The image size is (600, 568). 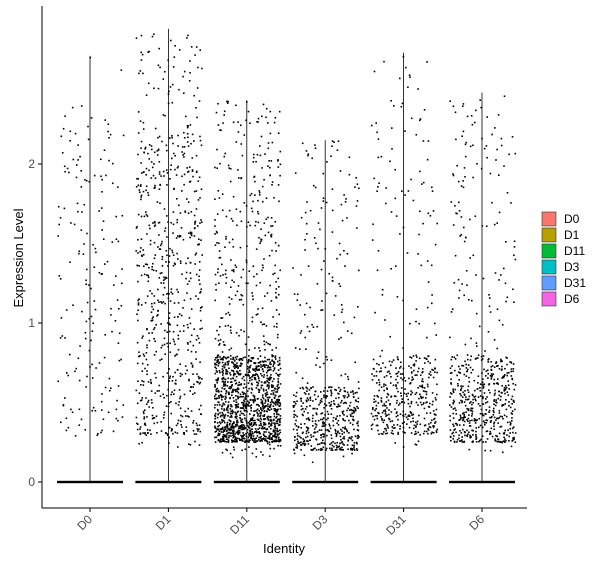 What do you see at coordinates (326, 312) in the screenshot?
I see `violin-D3` at bounding box center [326, 312].